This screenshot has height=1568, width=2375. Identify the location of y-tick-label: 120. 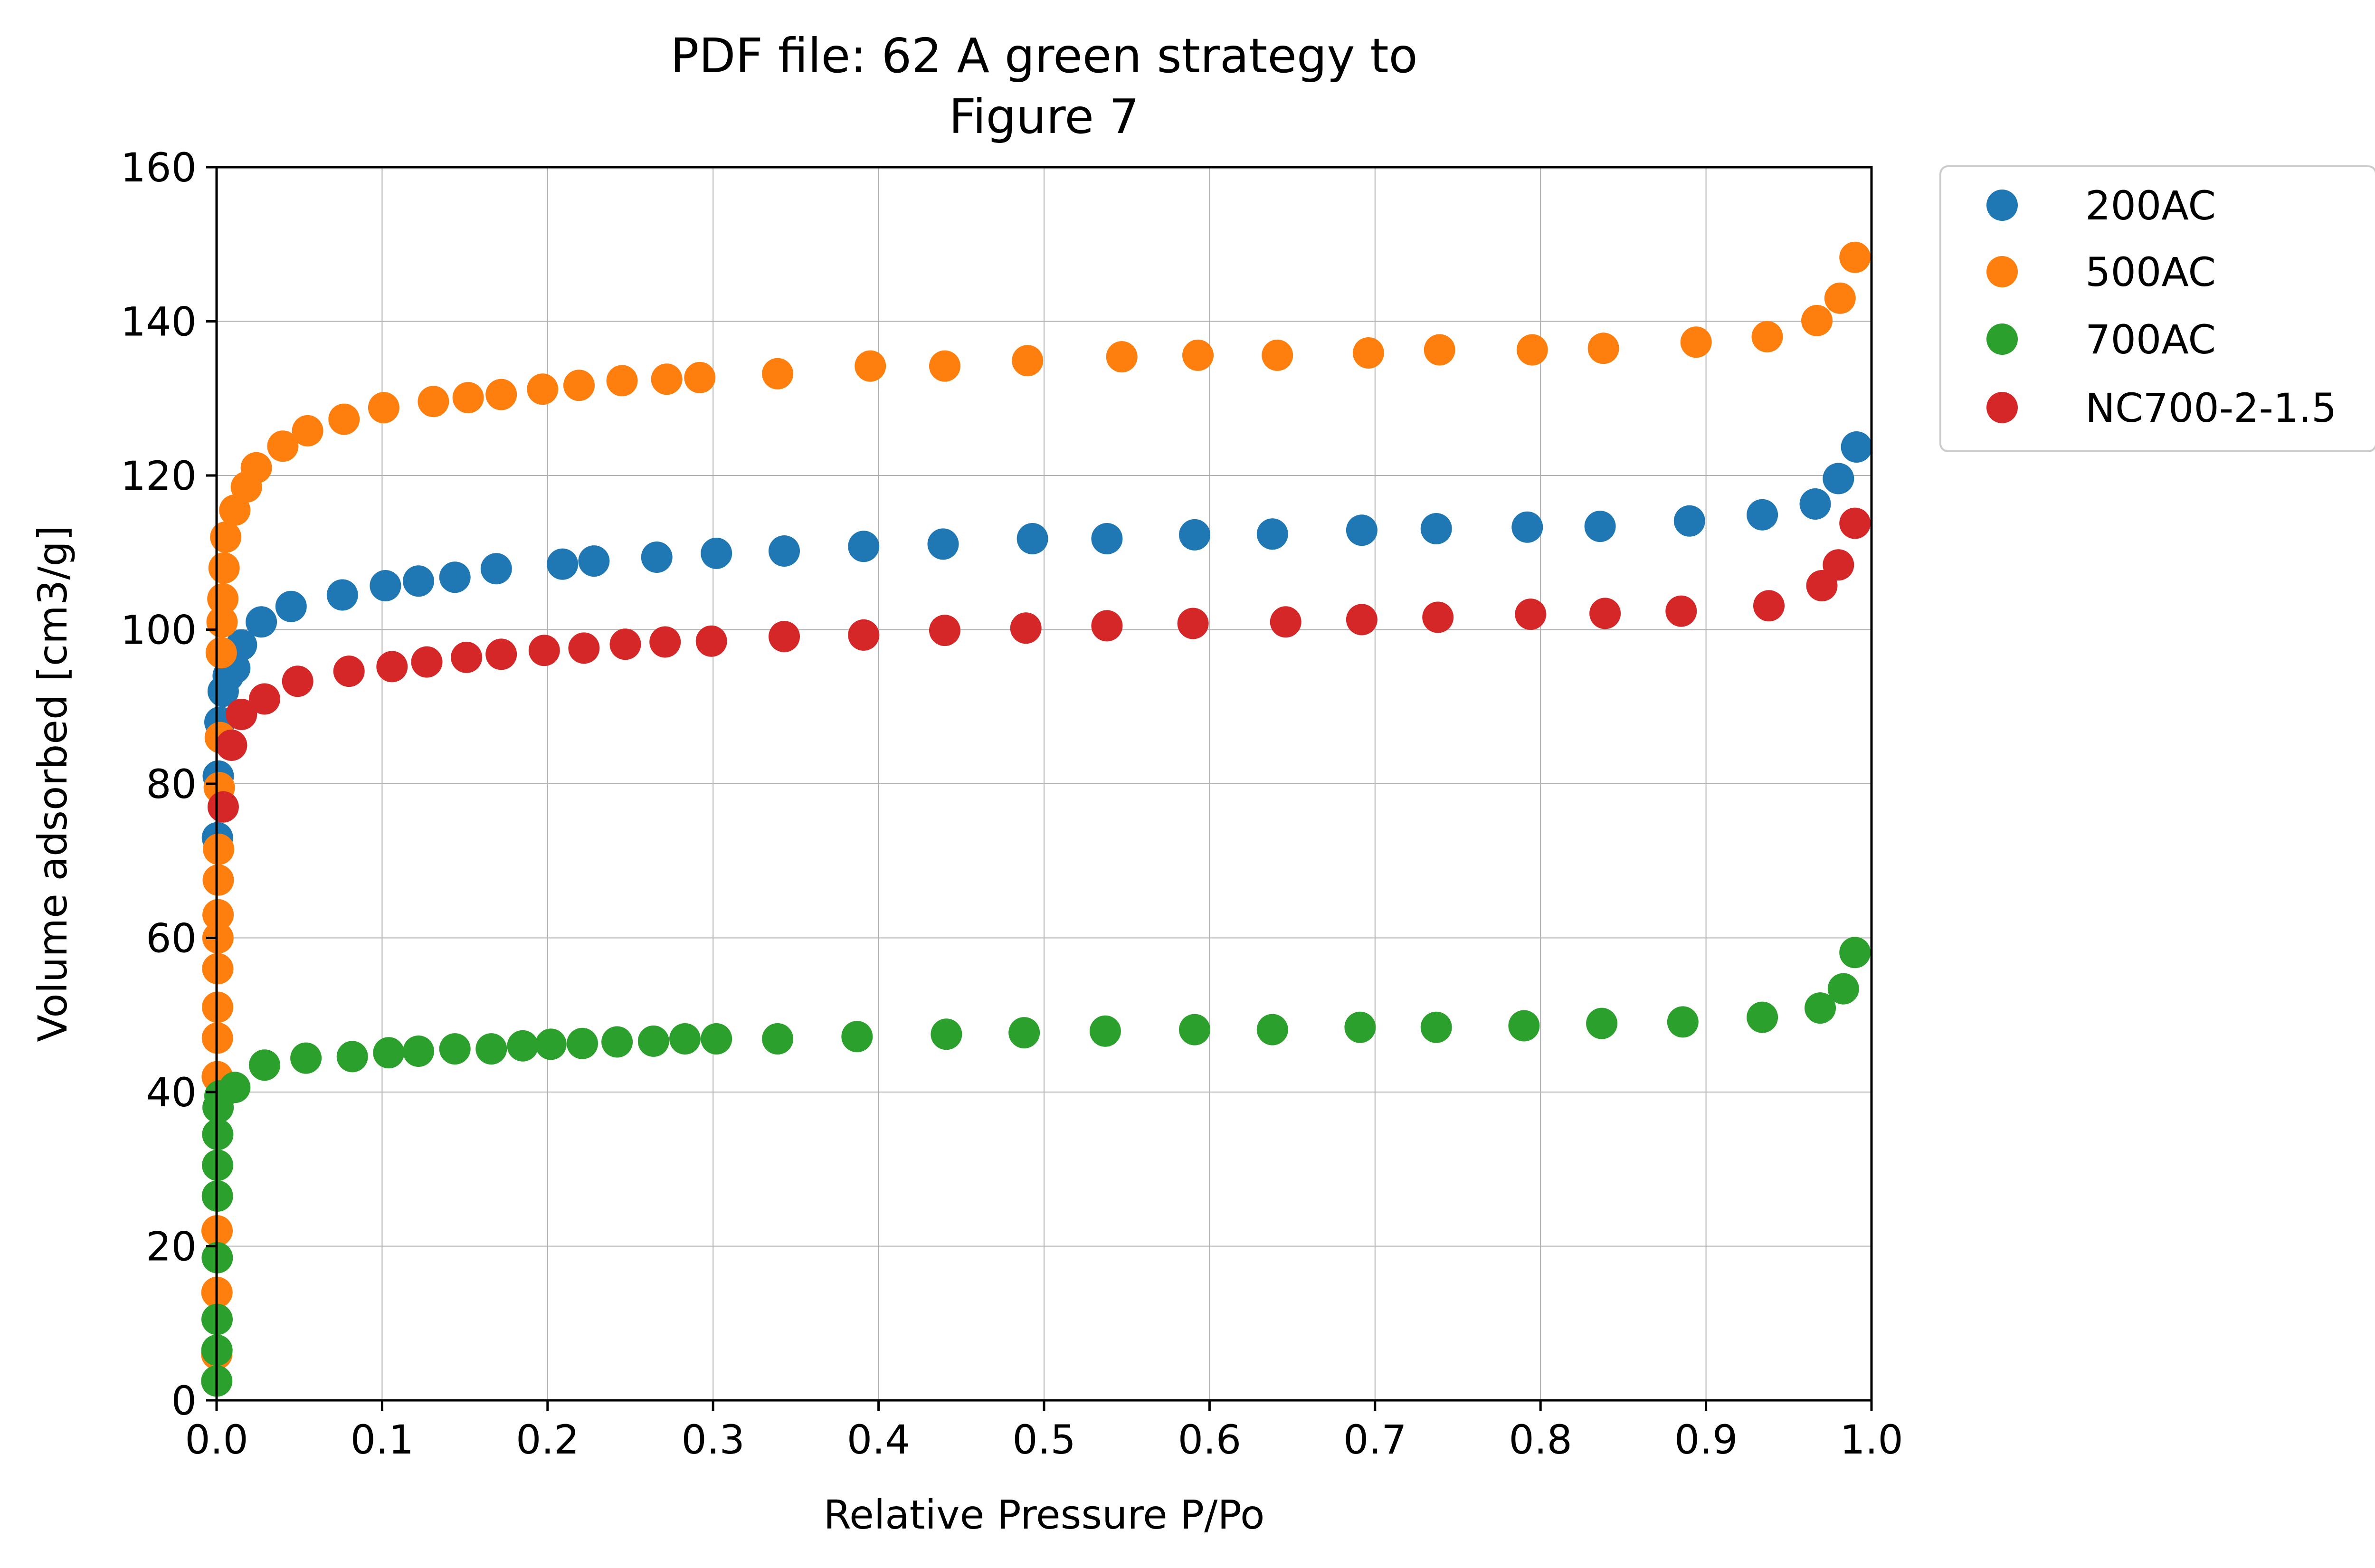
(159, 476).